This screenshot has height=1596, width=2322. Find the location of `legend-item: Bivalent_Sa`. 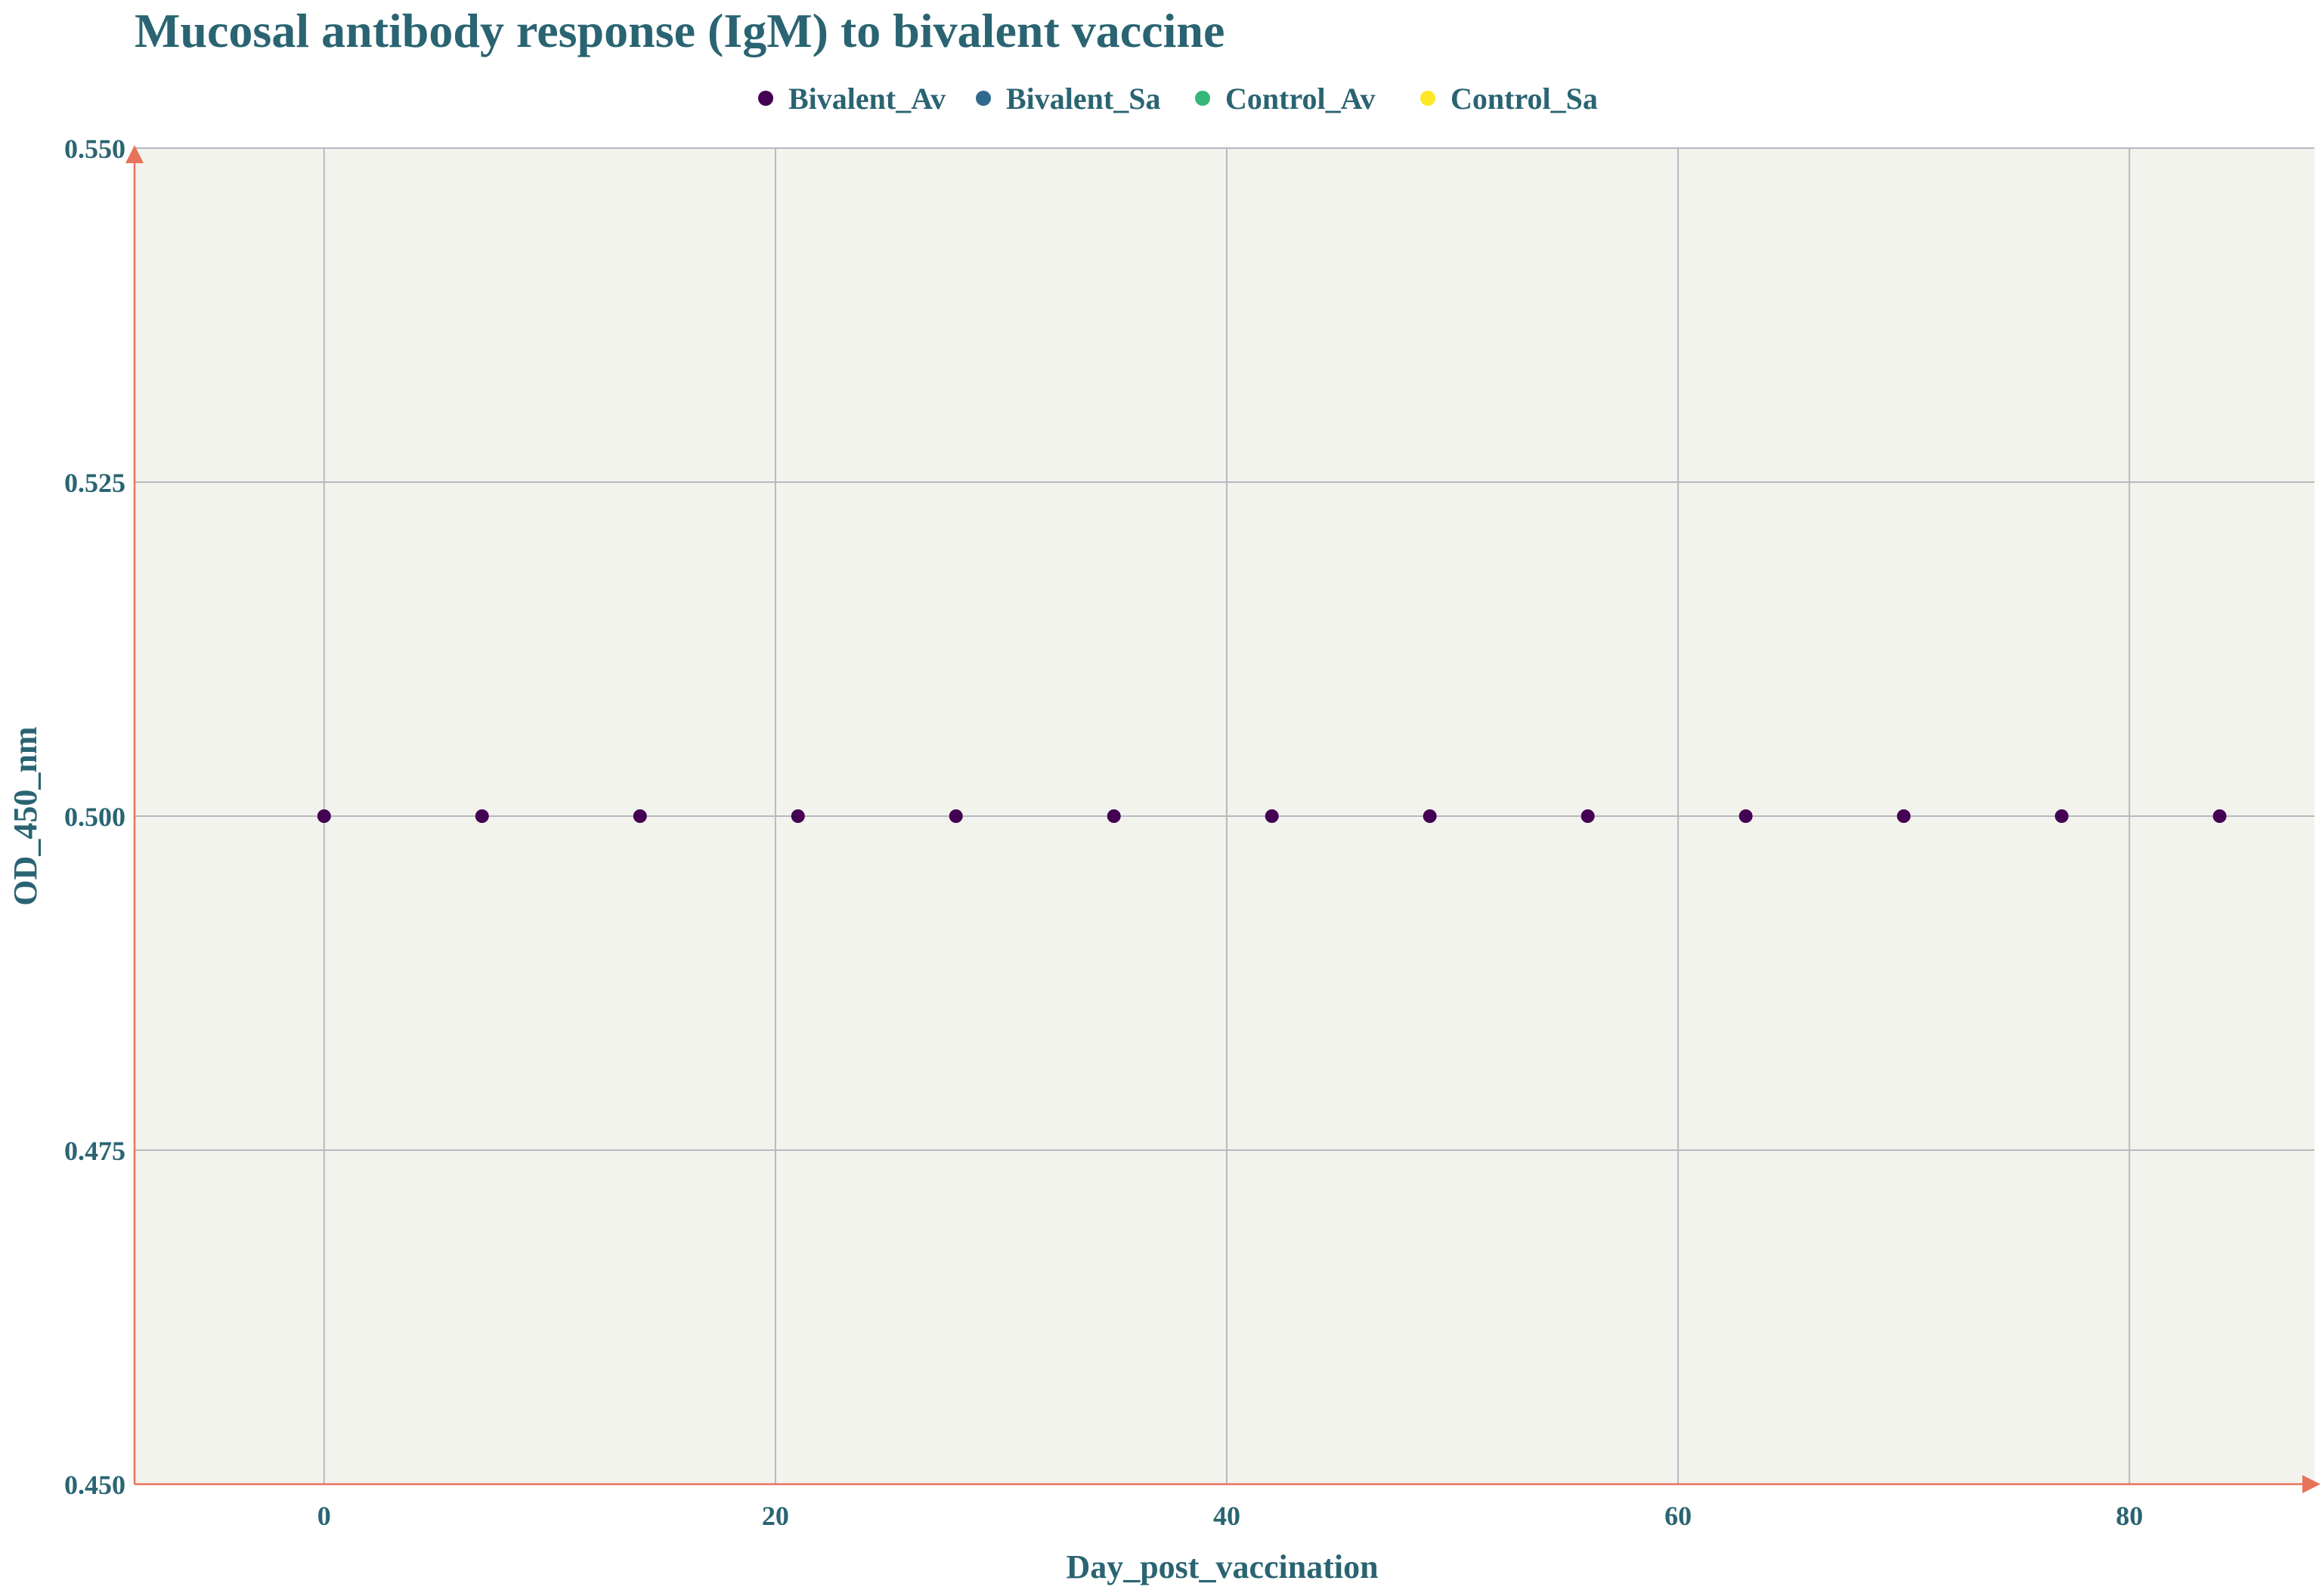

legend-item: Bivalent_Sa is located at coordinates (1068, 99).